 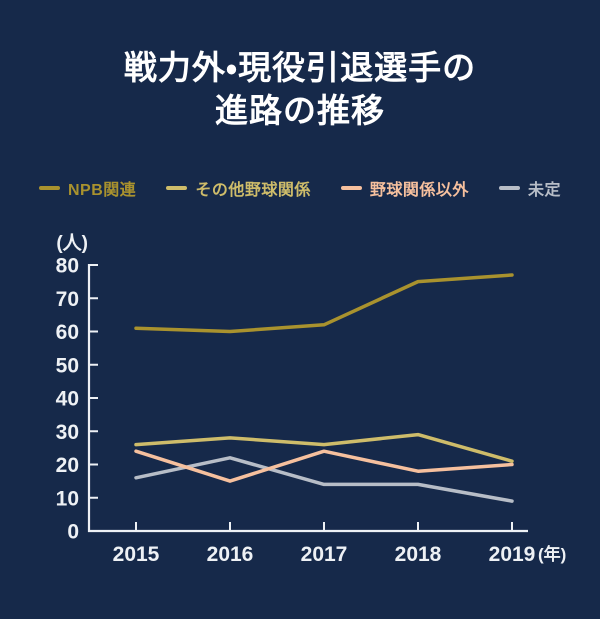 I want to click on legend-label: NPB関連, so click(x=102, y=190).